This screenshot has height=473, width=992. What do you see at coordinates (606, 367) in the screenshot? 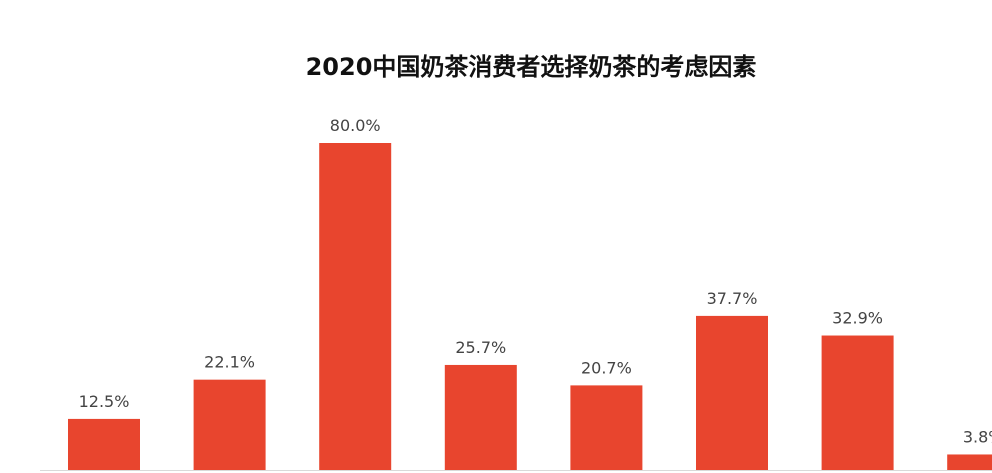
I see `value-label: 20.7%` at bounding box center [606, 367].